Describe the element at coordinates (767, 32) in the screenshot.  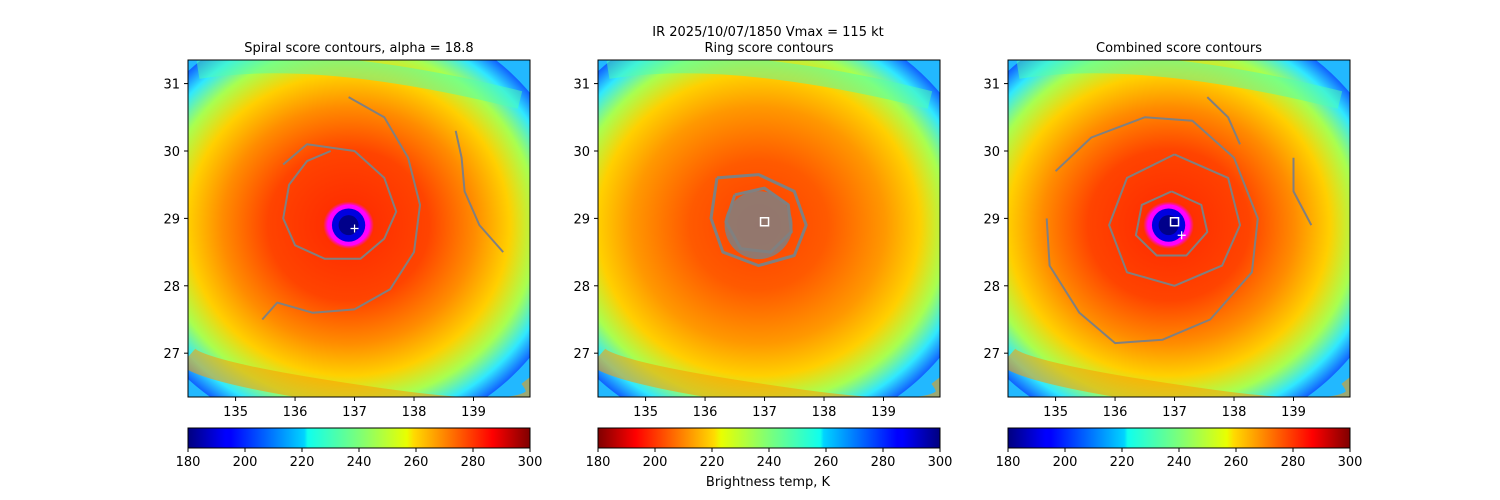
I see `figure-suptitle: IR 2025/10/07/1850 Vmax = 115 kt` at that location.